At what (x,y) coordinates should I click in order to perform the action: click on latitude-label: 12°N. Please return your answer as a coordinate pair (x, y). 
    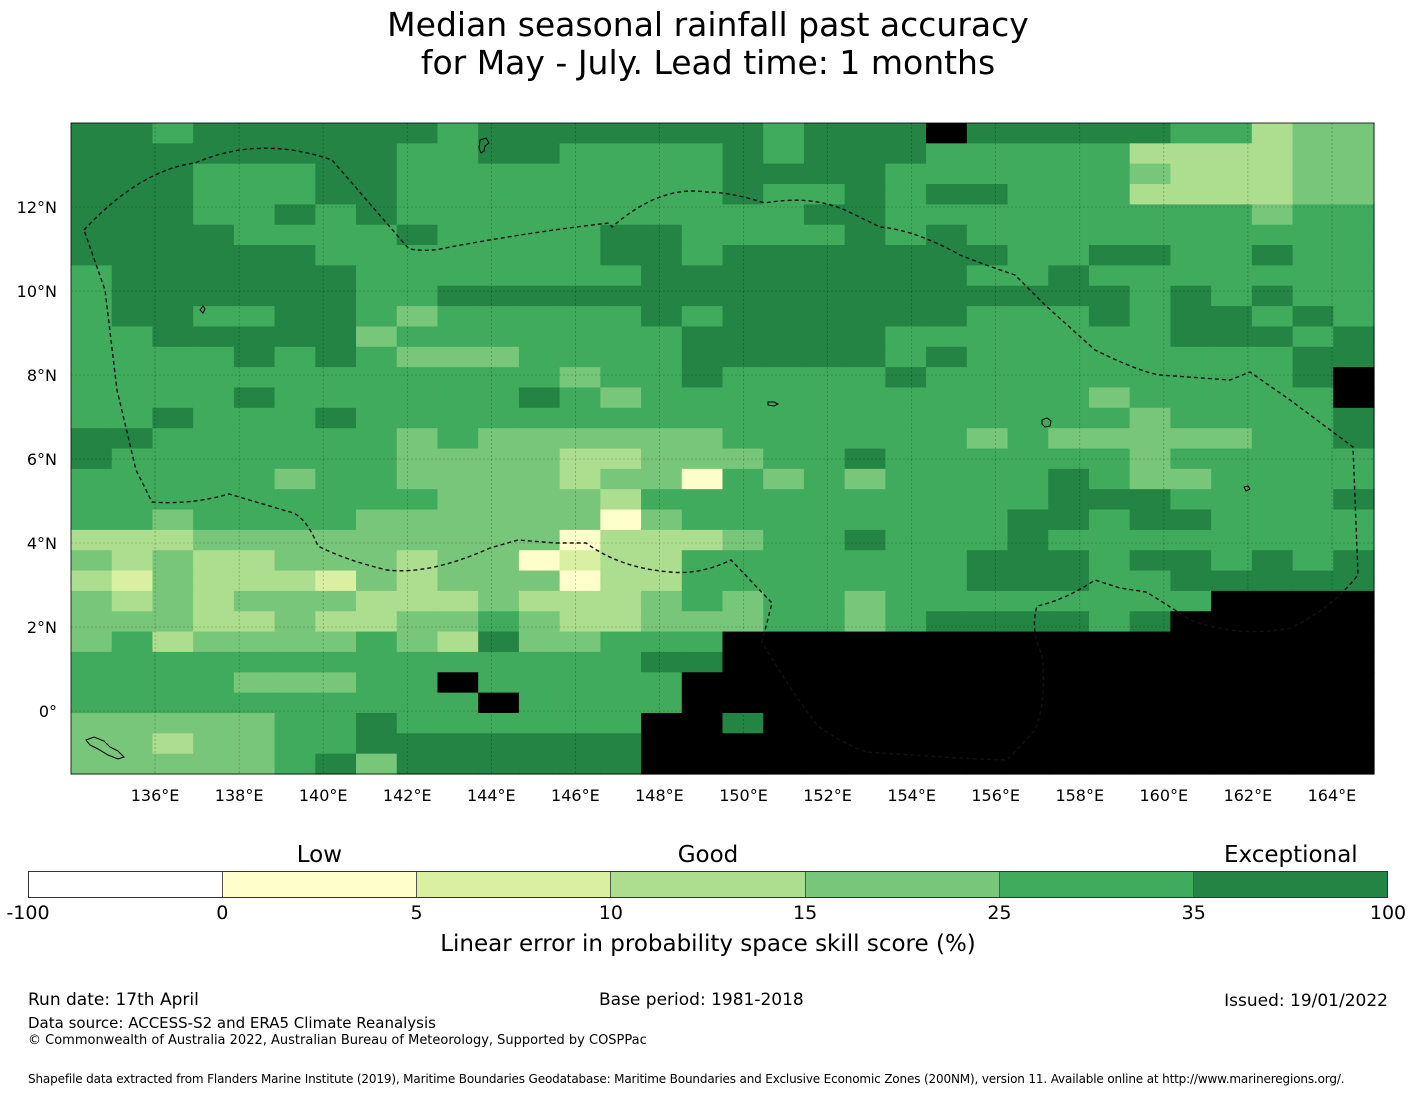
    Looking at the image, I should click on (37, 207).